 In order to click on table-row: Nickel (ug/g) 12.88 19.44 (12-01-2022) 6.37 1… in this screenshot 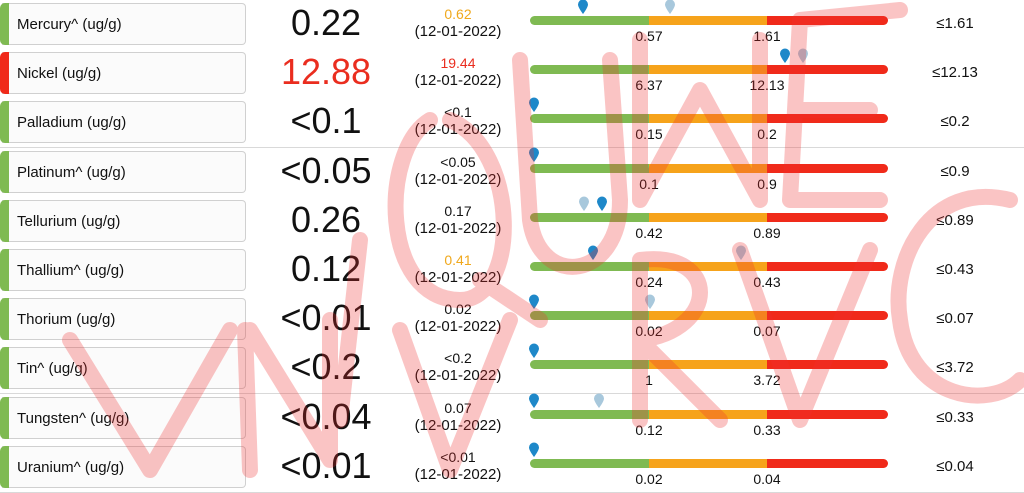, I will do `click(512, 73)`.